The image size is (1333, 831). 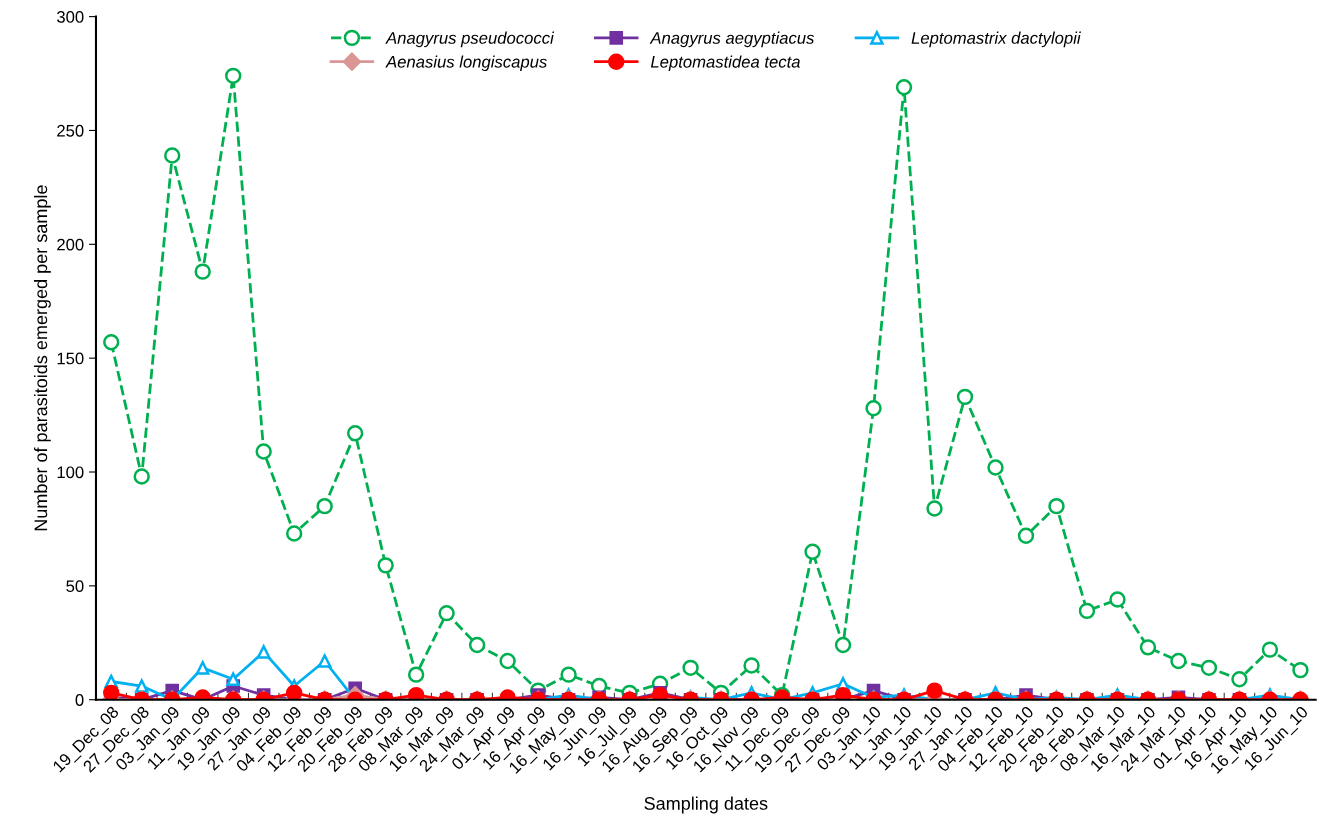 I want to click on legend-label: Leptomastrix dactylopii, so click(x=996, y=39).